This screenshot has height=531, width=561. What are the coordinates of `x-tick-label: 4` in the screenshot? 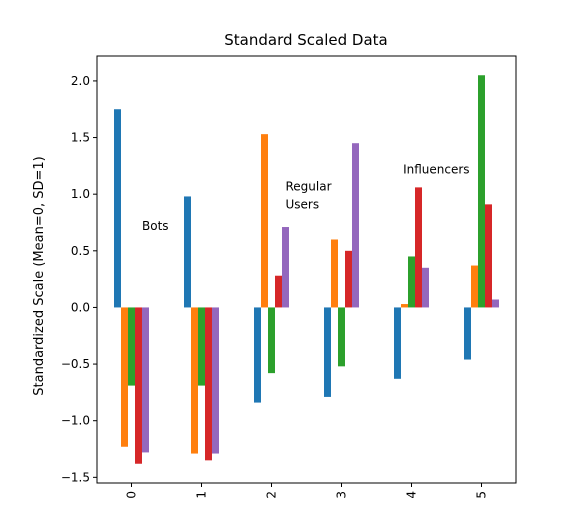 It's located at (412, 495).